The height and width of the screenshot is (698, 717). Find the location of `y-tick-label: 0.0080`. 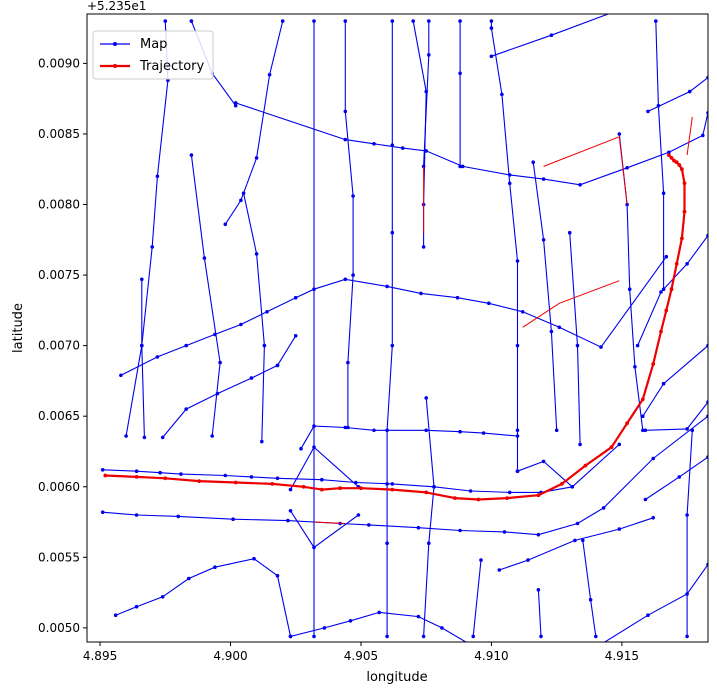

y-tick-label: 0.0080 is located at coordinates (59, 205).